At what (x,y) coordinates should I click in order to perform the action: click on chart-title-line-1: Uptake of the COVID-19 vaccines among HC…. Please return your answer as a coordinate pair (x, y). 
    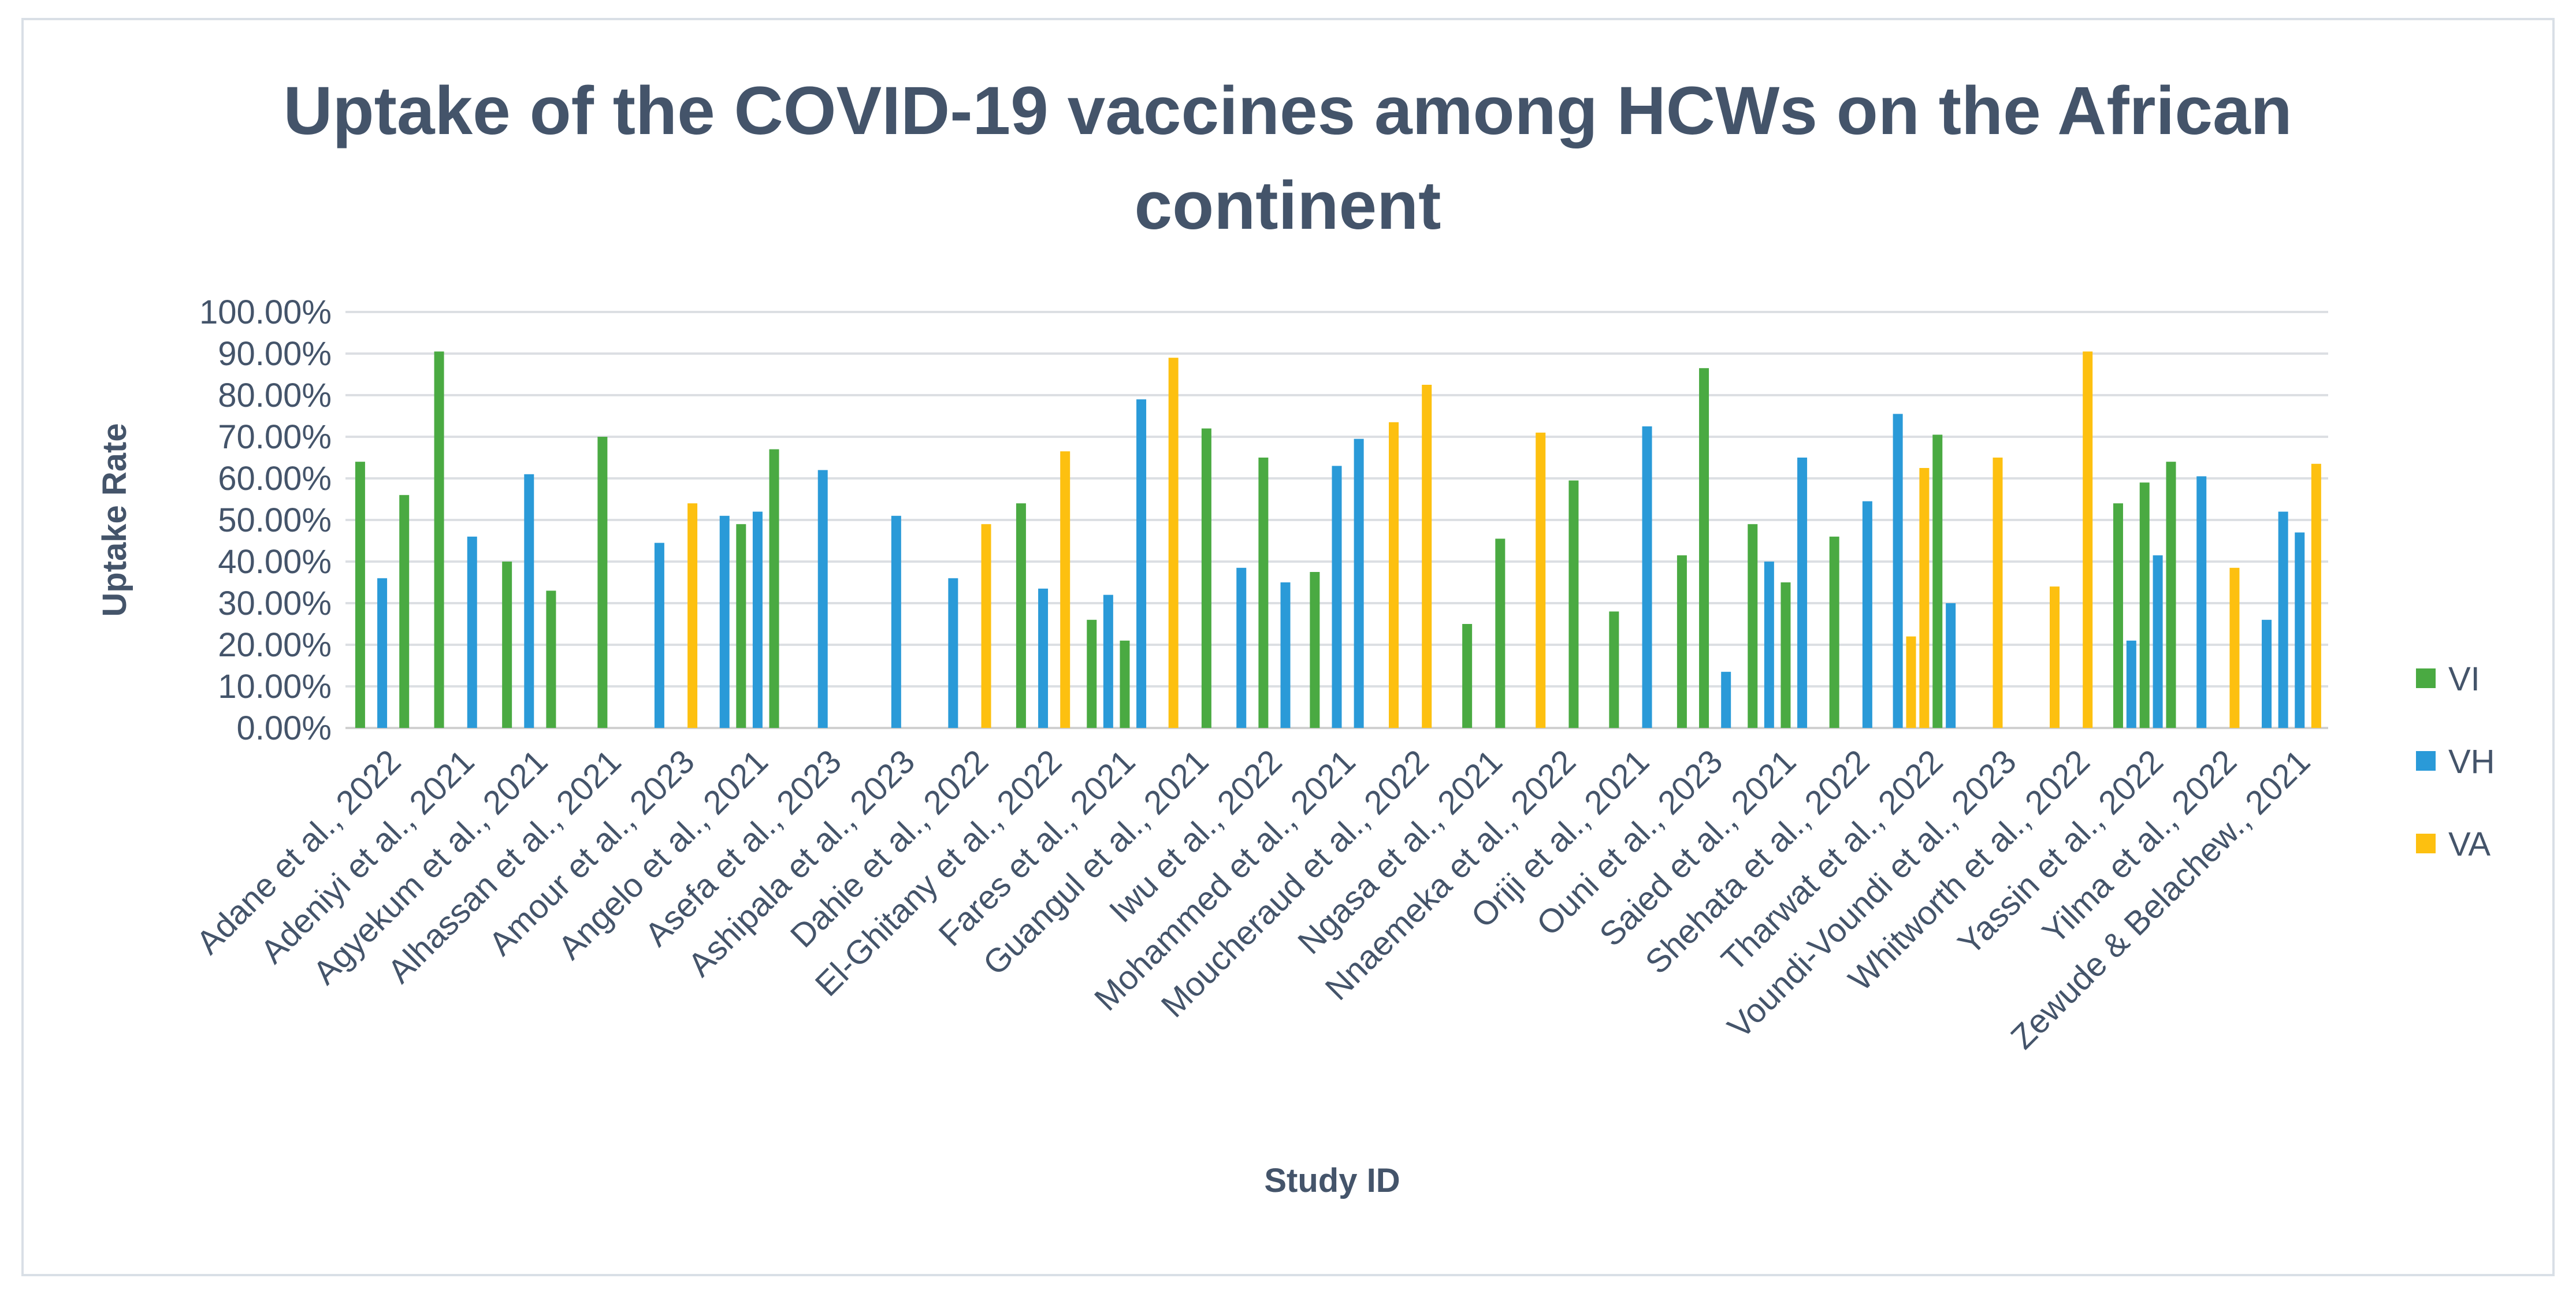
    Looking at the image, I should click on (1287, 111).